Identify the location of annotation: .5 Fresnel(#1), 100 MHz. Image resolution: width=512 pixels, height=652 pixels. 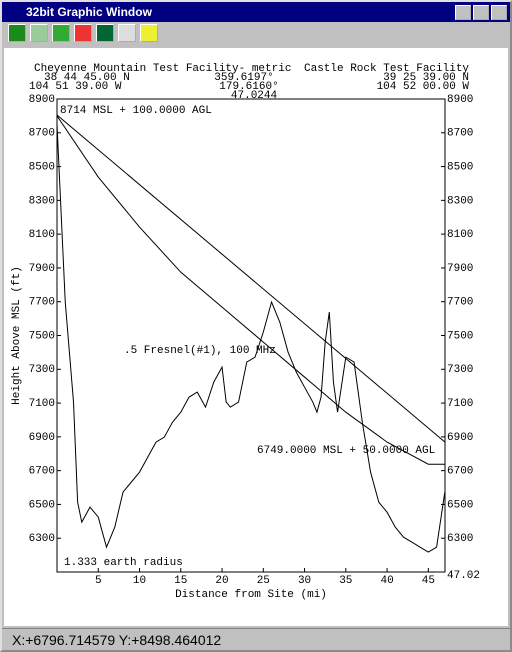
(200, 351).